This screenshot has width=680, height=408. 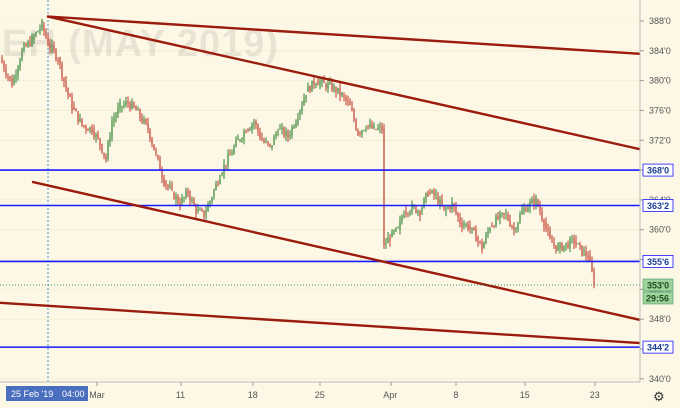 I want to click on settings-gear-icon: ⚙, so click(x=659, y=397).